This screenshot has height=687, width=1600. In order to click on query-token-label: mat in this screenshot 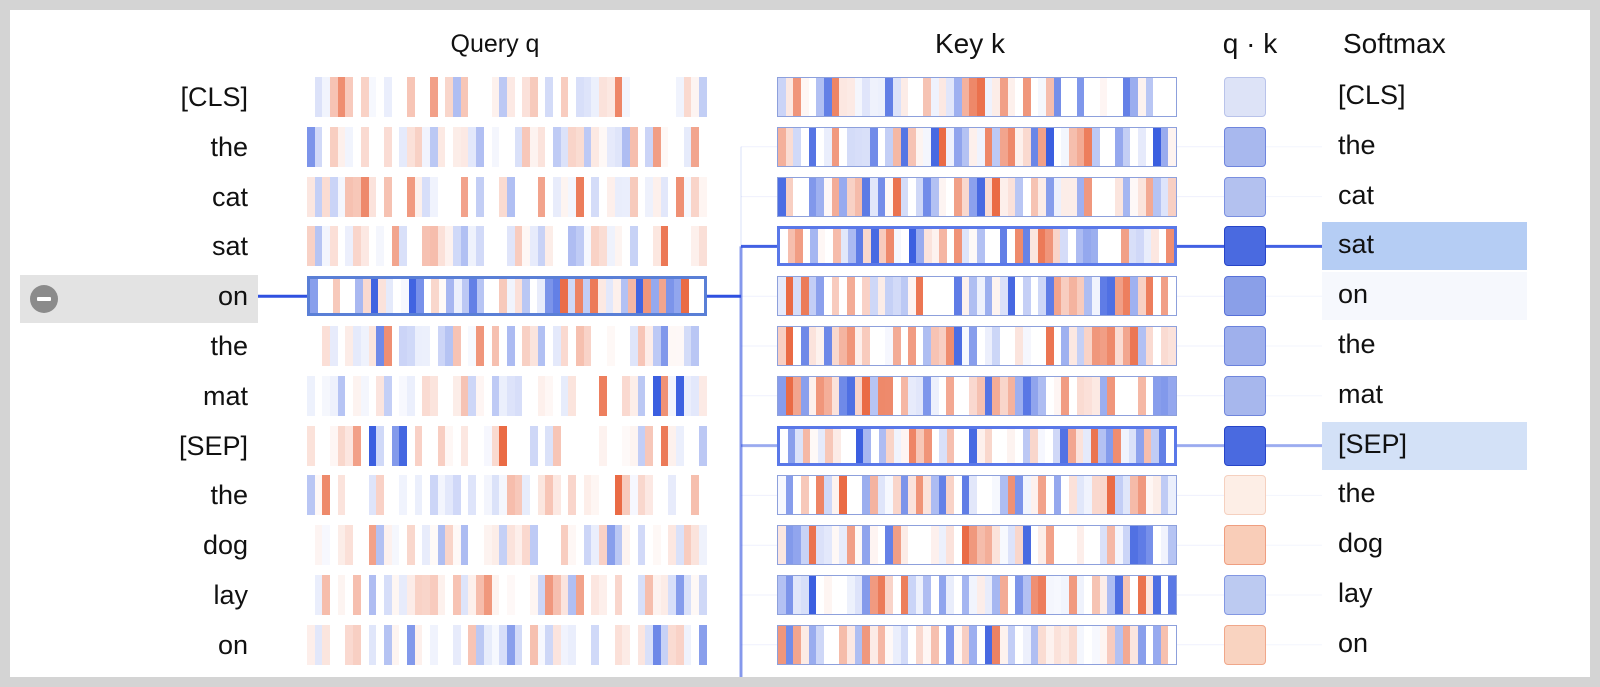, I will do `click(225, 395)`.